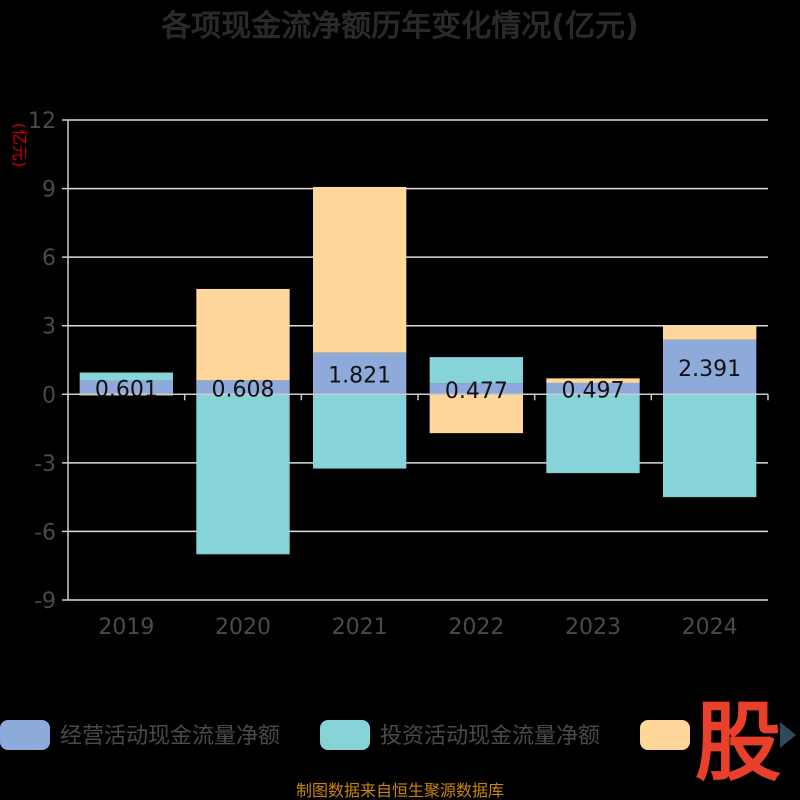  I want to click on legend: 经营活动现金流量净额 投资活动现金流量净额, so click(345, 735).